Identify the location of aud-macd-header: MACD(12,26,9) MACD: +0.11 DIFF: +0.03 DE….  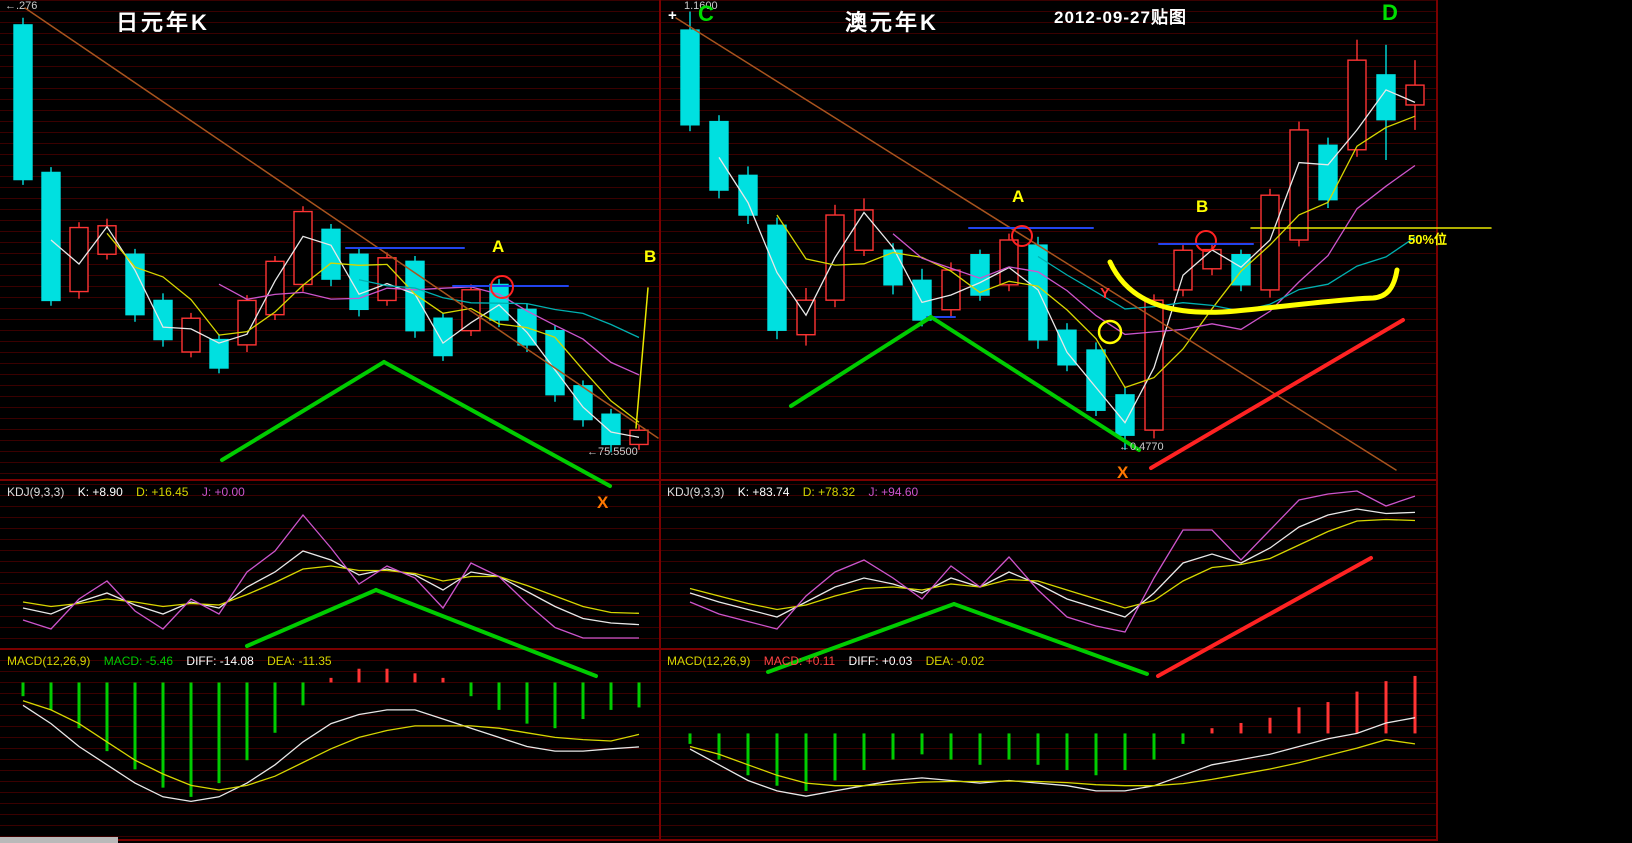
(830, 661).